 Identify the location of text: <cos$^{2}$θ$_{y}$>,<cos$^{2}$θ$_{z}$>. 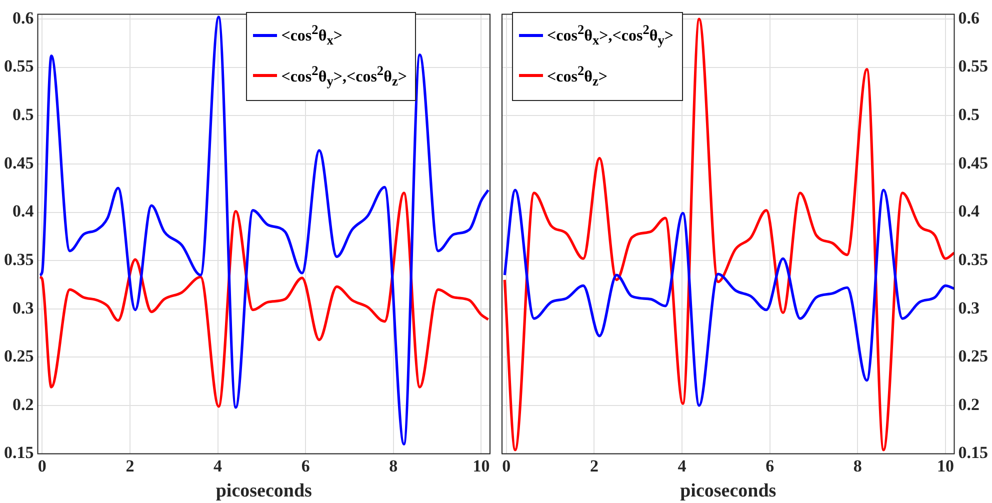
(344, 75).